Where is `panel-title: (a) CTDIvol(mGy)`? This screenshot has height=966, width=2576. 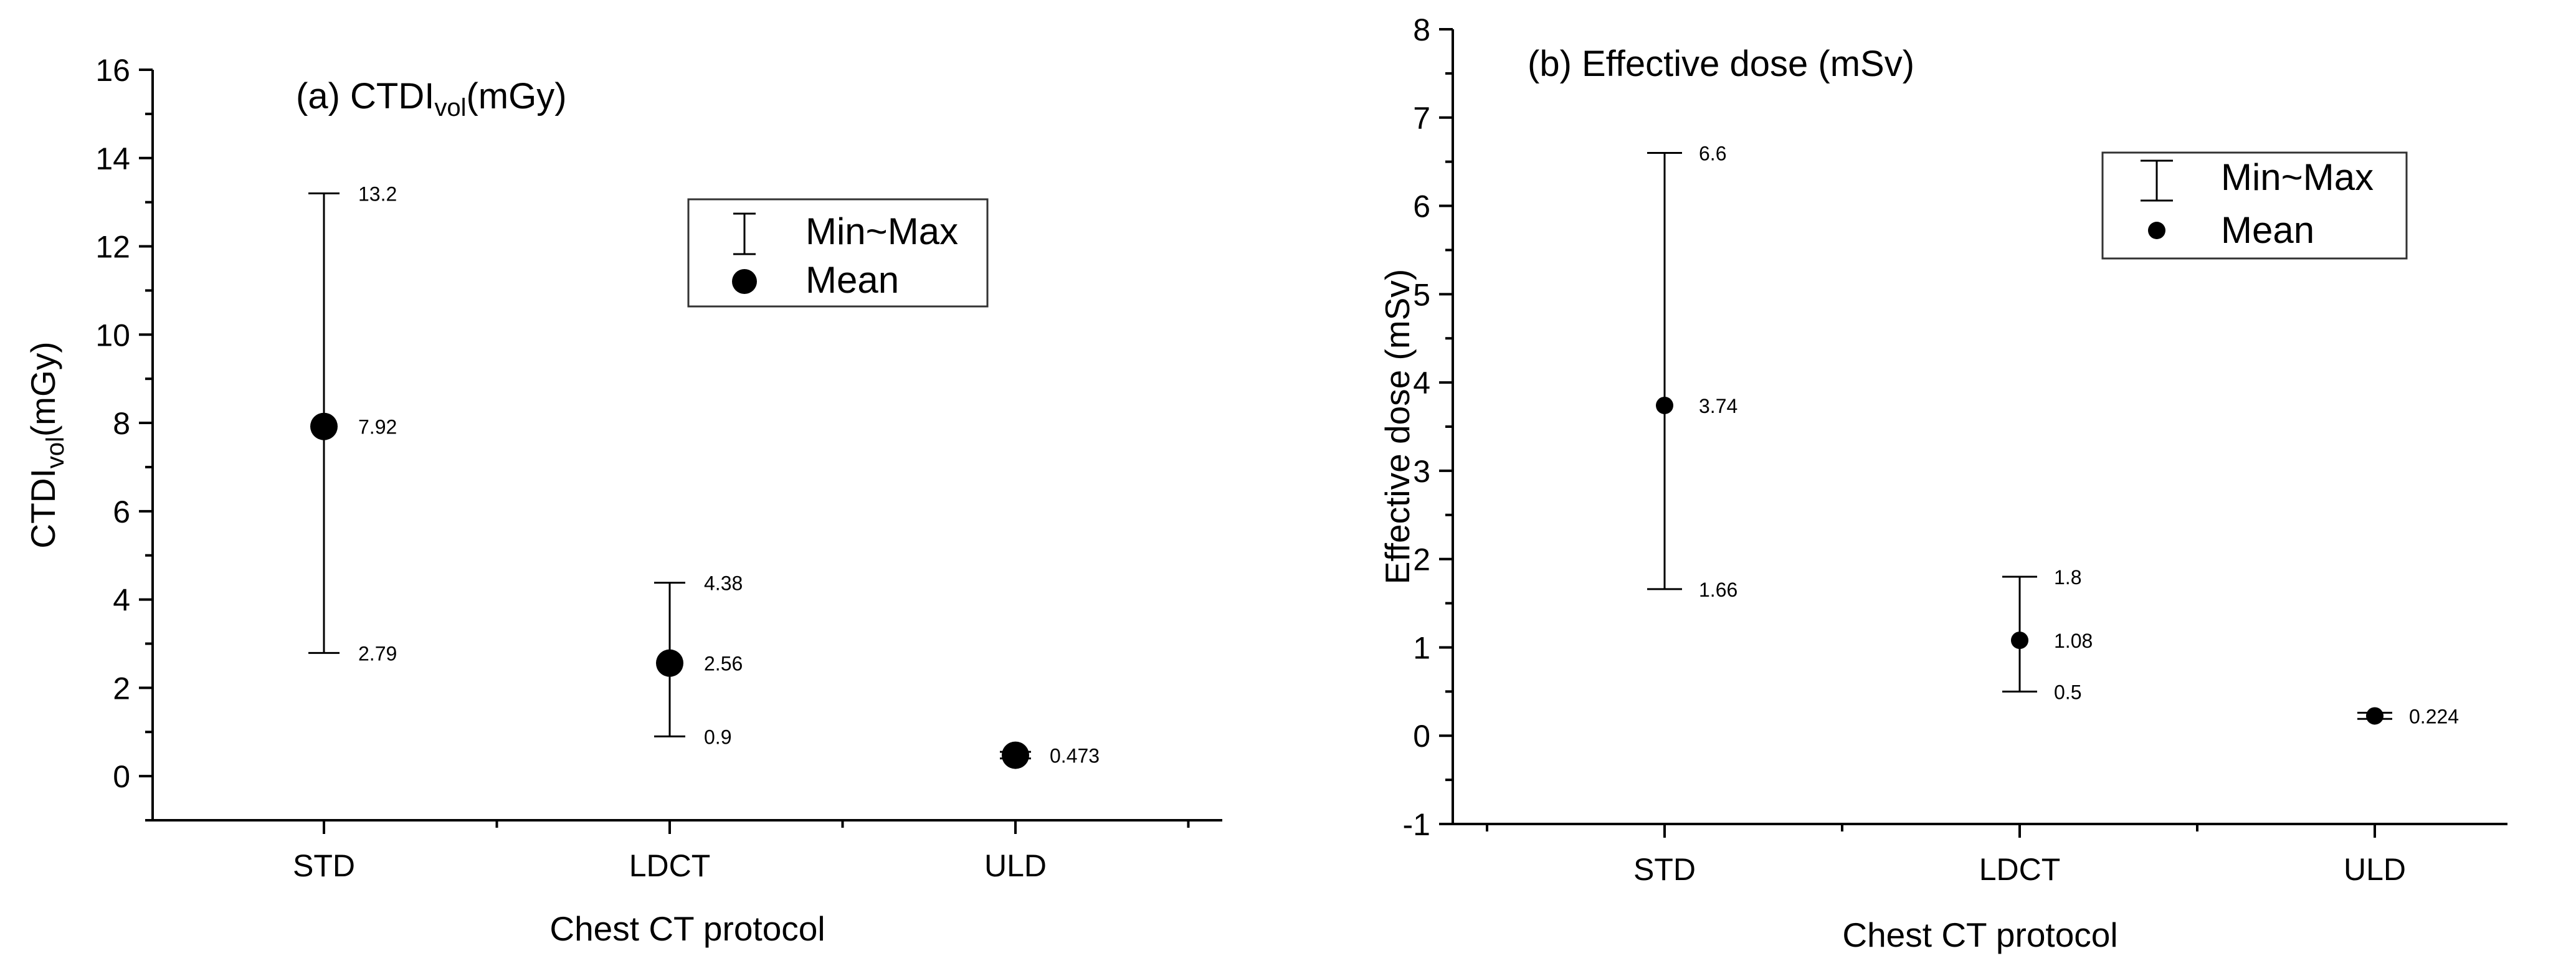
panel-title: (a) CTDIvol(mGy) is located at coordinates (431, 98).